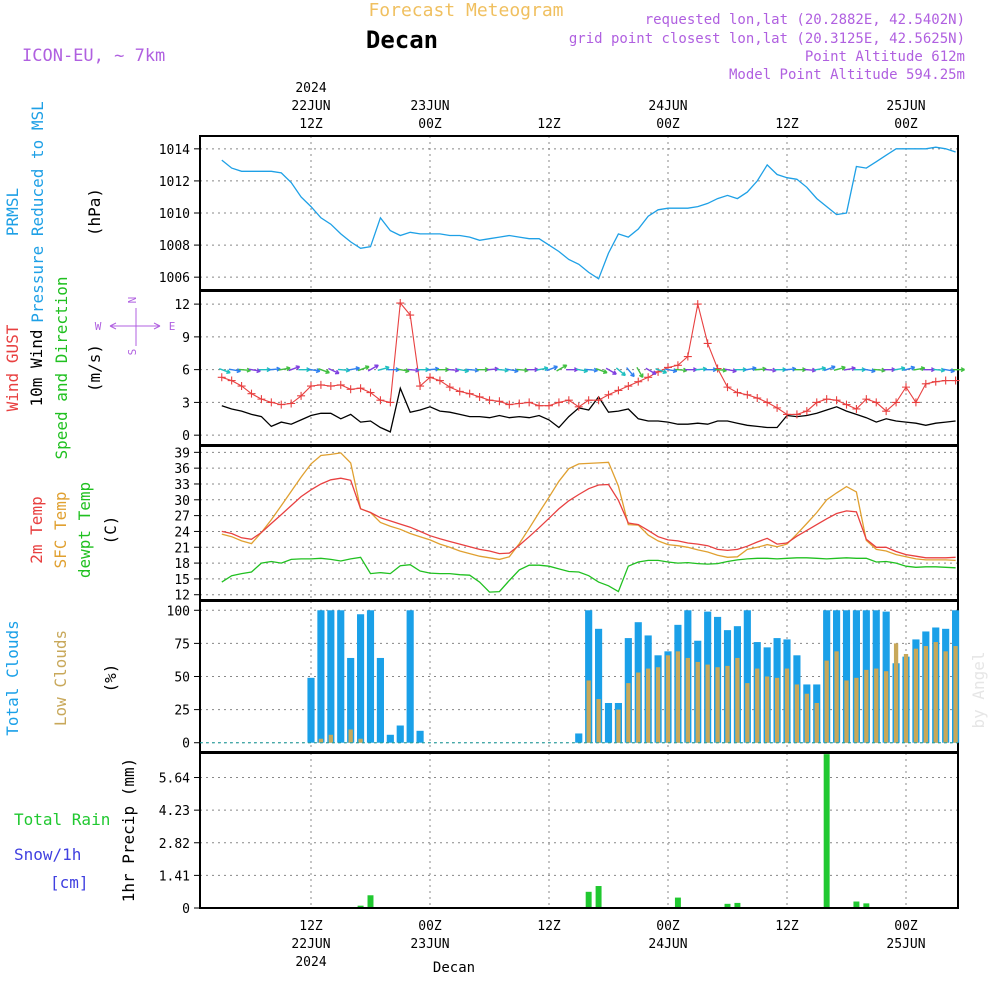 This screenshot has height=1000, width=1000. Describe the element at coordinates (135, 327) in the screenshot. I see `compass-cross` at that location.